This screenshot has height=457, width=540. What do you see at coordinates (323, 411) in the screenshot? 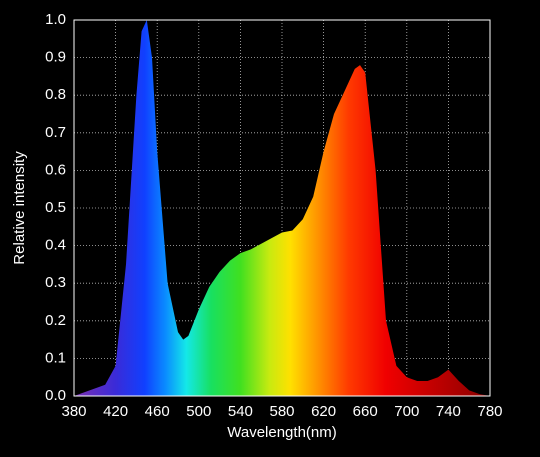
I see `x-tick-label: 620` at bounding box center [323, 411].